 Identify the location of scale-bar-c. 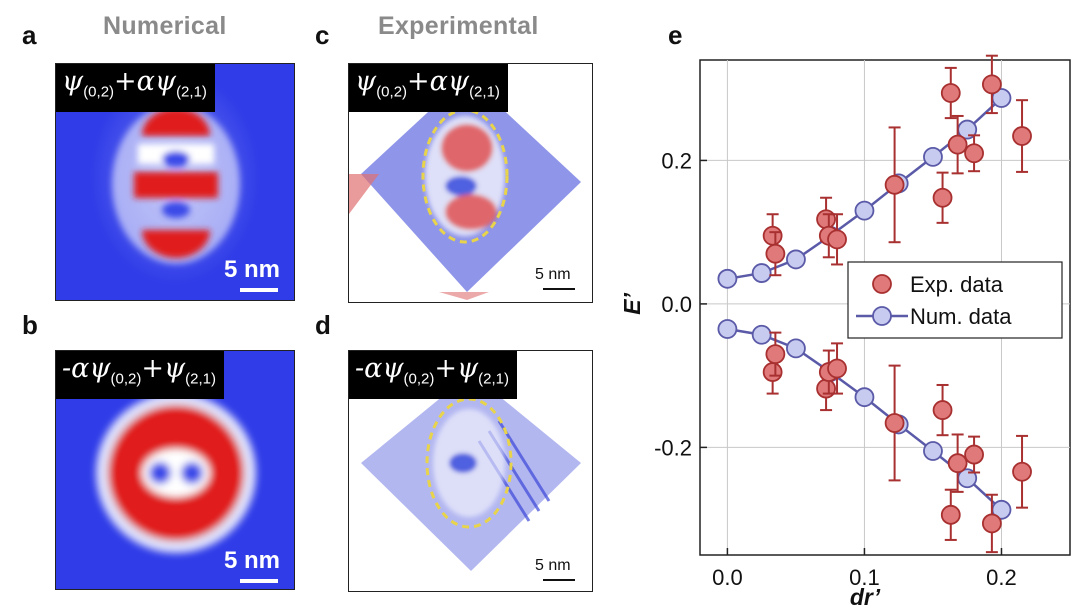
(559, 289).